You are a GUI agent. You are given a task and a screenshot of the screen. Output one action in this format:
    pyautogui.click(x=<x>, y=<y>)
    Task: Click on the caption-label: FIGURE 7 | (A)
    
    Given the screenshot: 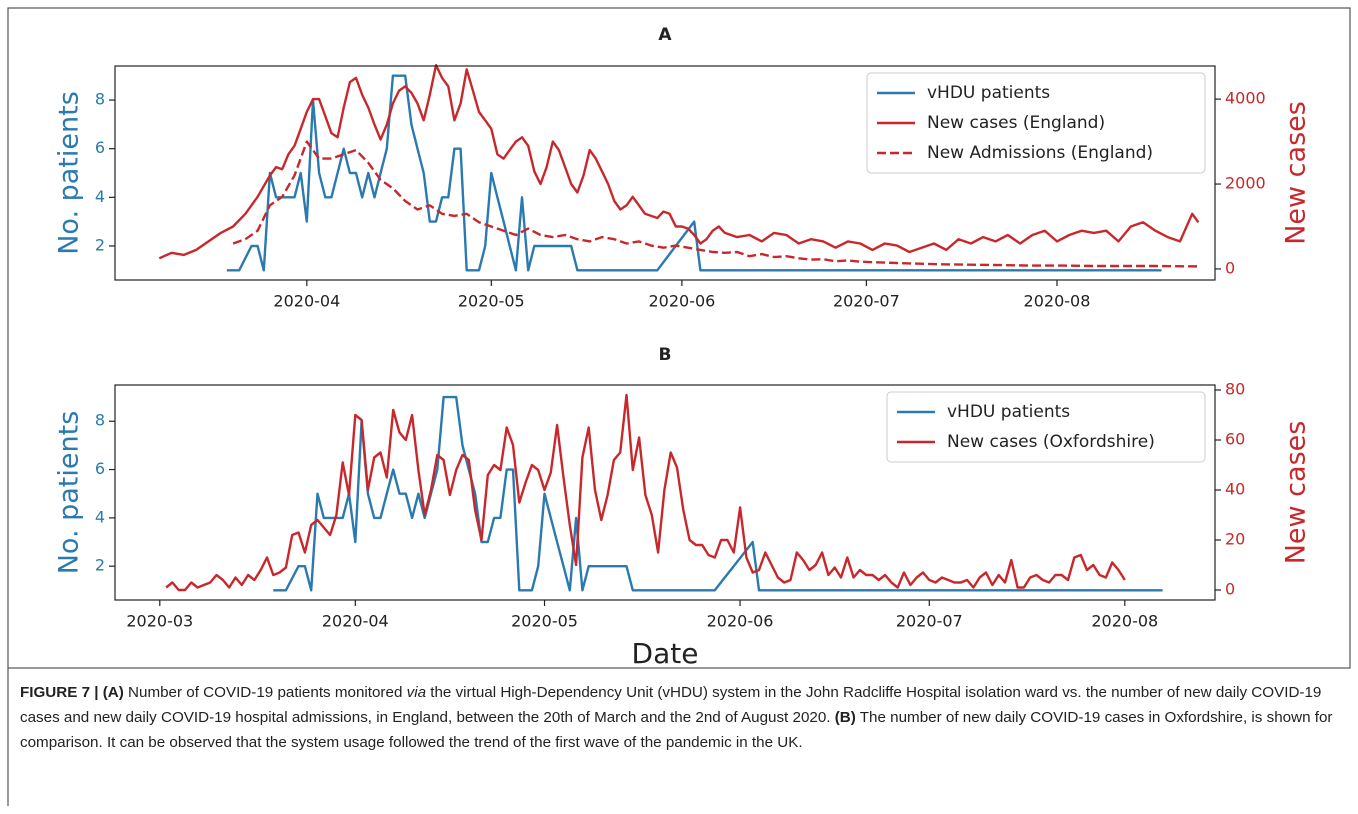 What is the action you would take?
    pyautogui.click(x=72, y=692)
    